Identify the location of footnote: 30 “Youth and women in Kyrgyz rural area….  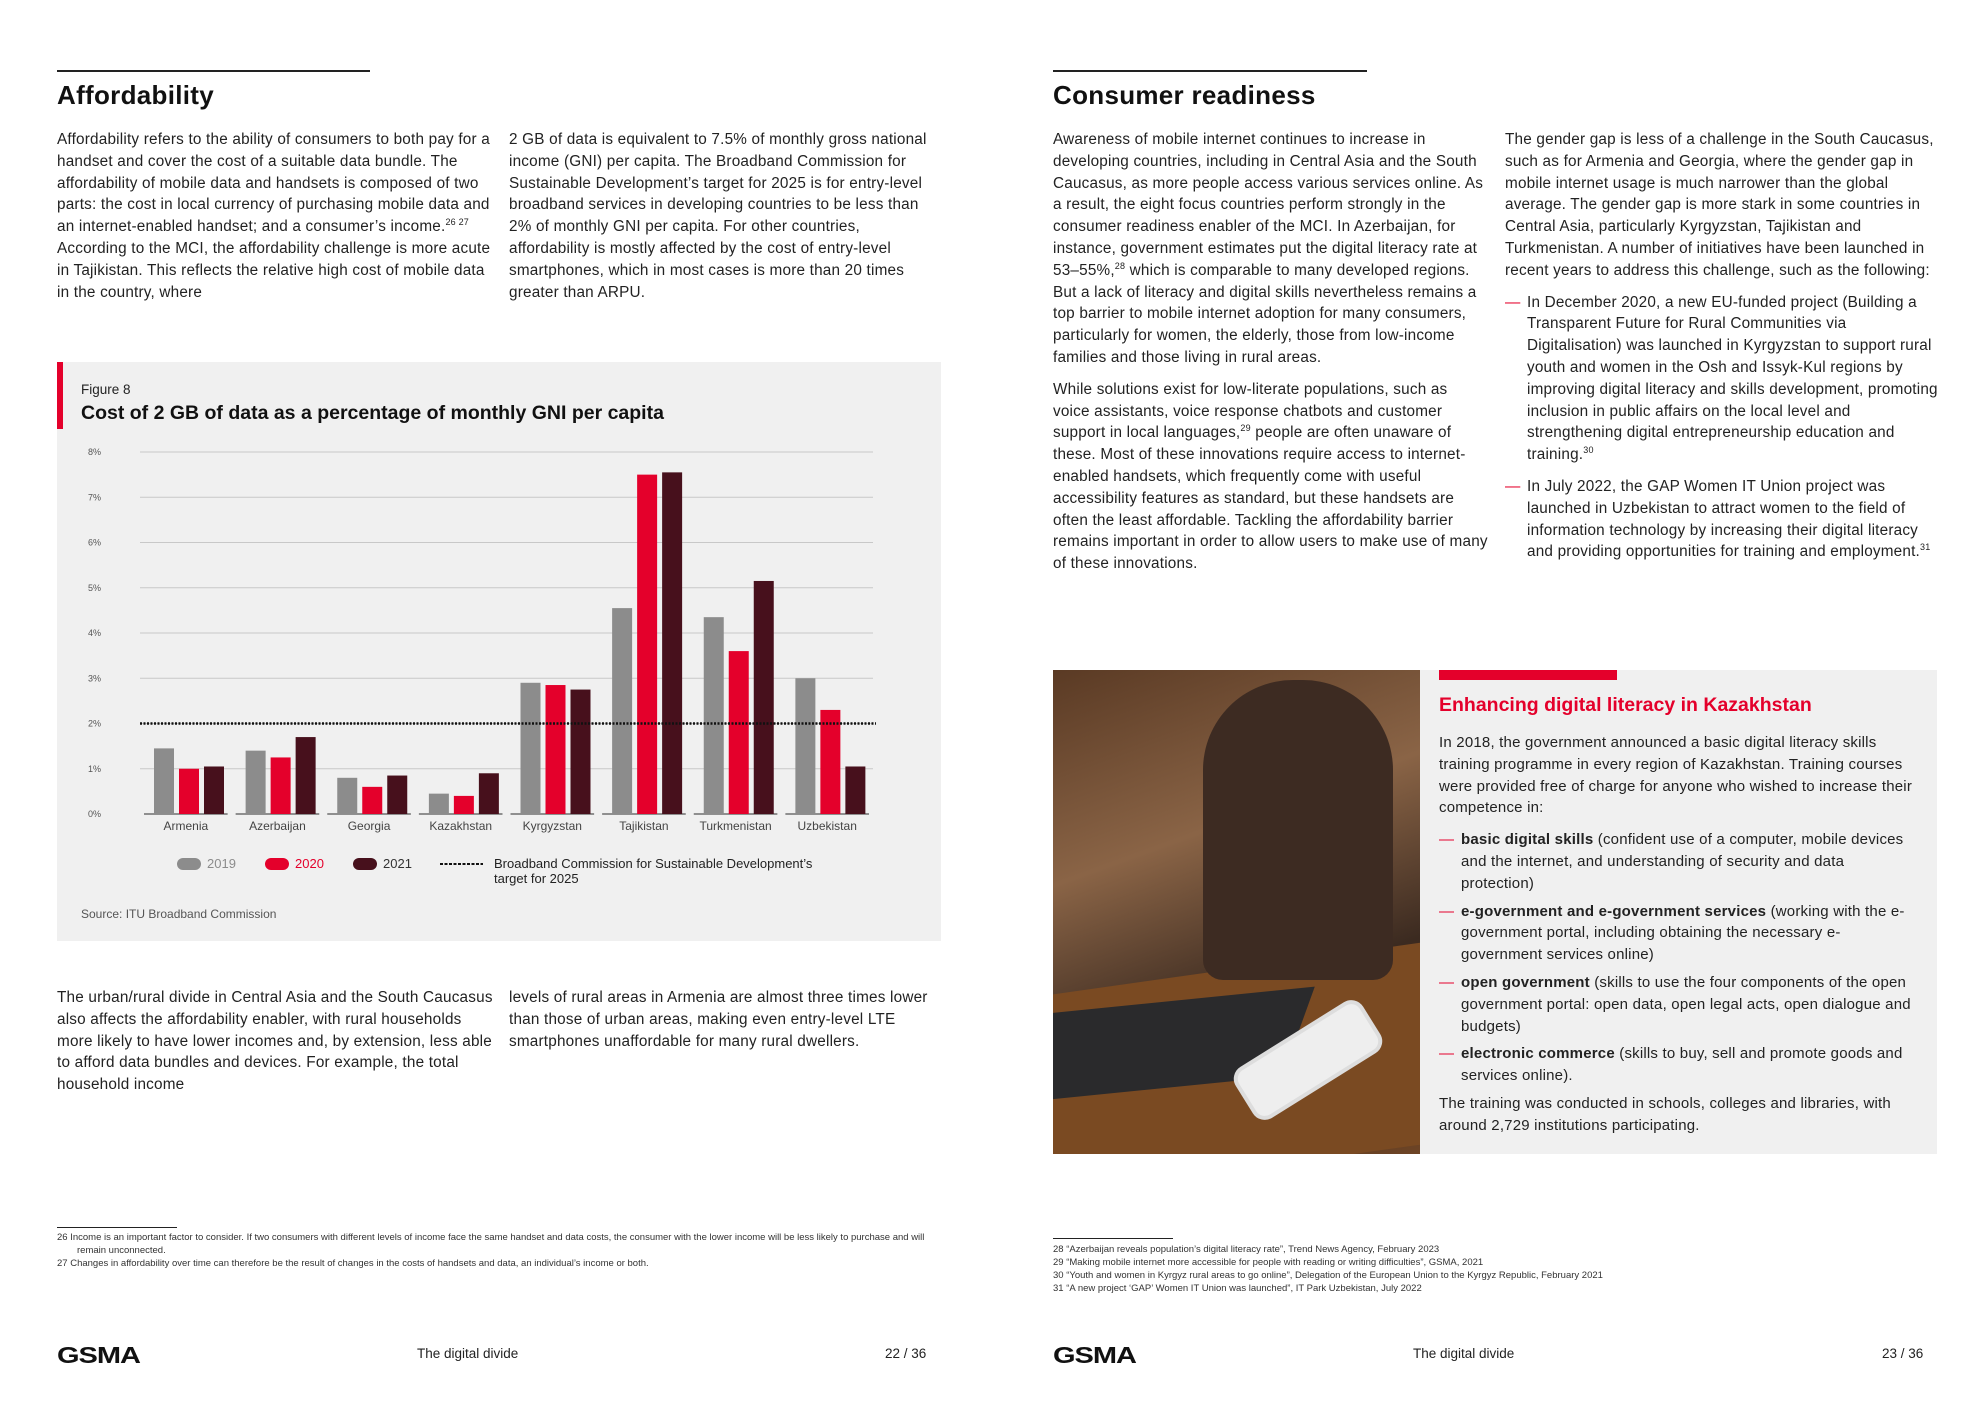
(1328, 1275).